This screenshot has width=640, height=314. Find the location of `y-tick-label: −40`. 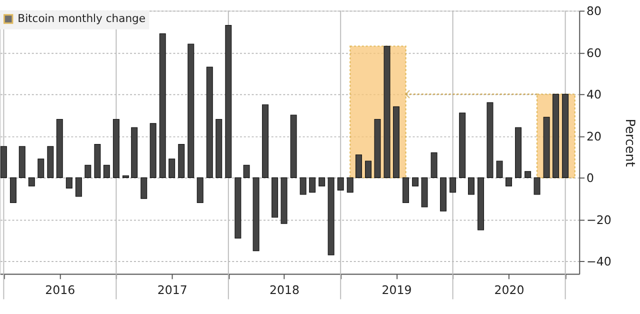

y-tick-label: −40 is located at coordinates (599, 261).